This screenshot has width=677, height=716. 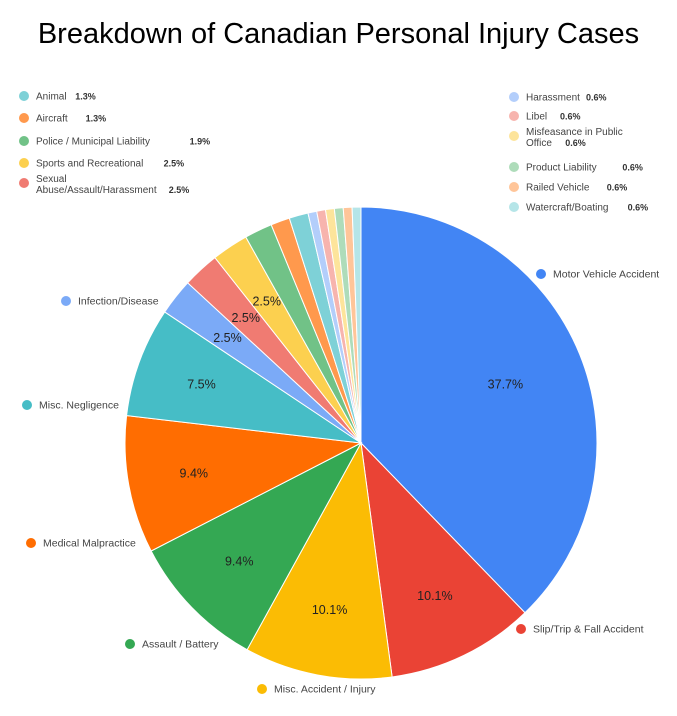 I want to click on legend-label: Misc. Negligence, so click(x=79, y=406).